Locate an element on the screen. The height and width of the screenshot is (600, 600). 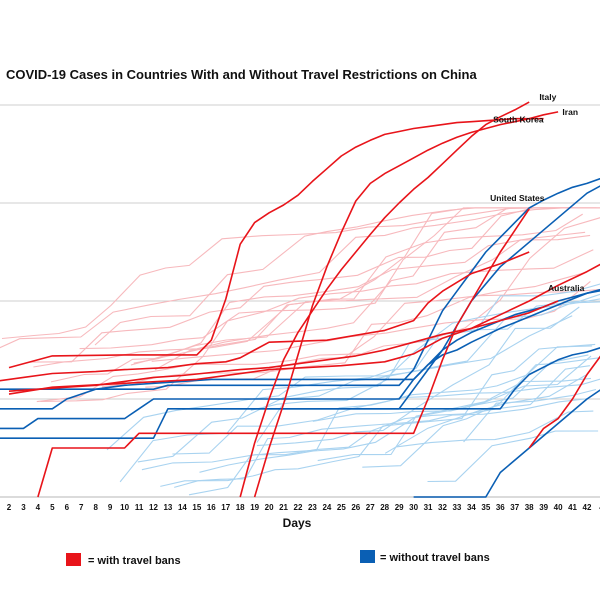
x-tick-label: 21 is located at coordinates (283, 507).